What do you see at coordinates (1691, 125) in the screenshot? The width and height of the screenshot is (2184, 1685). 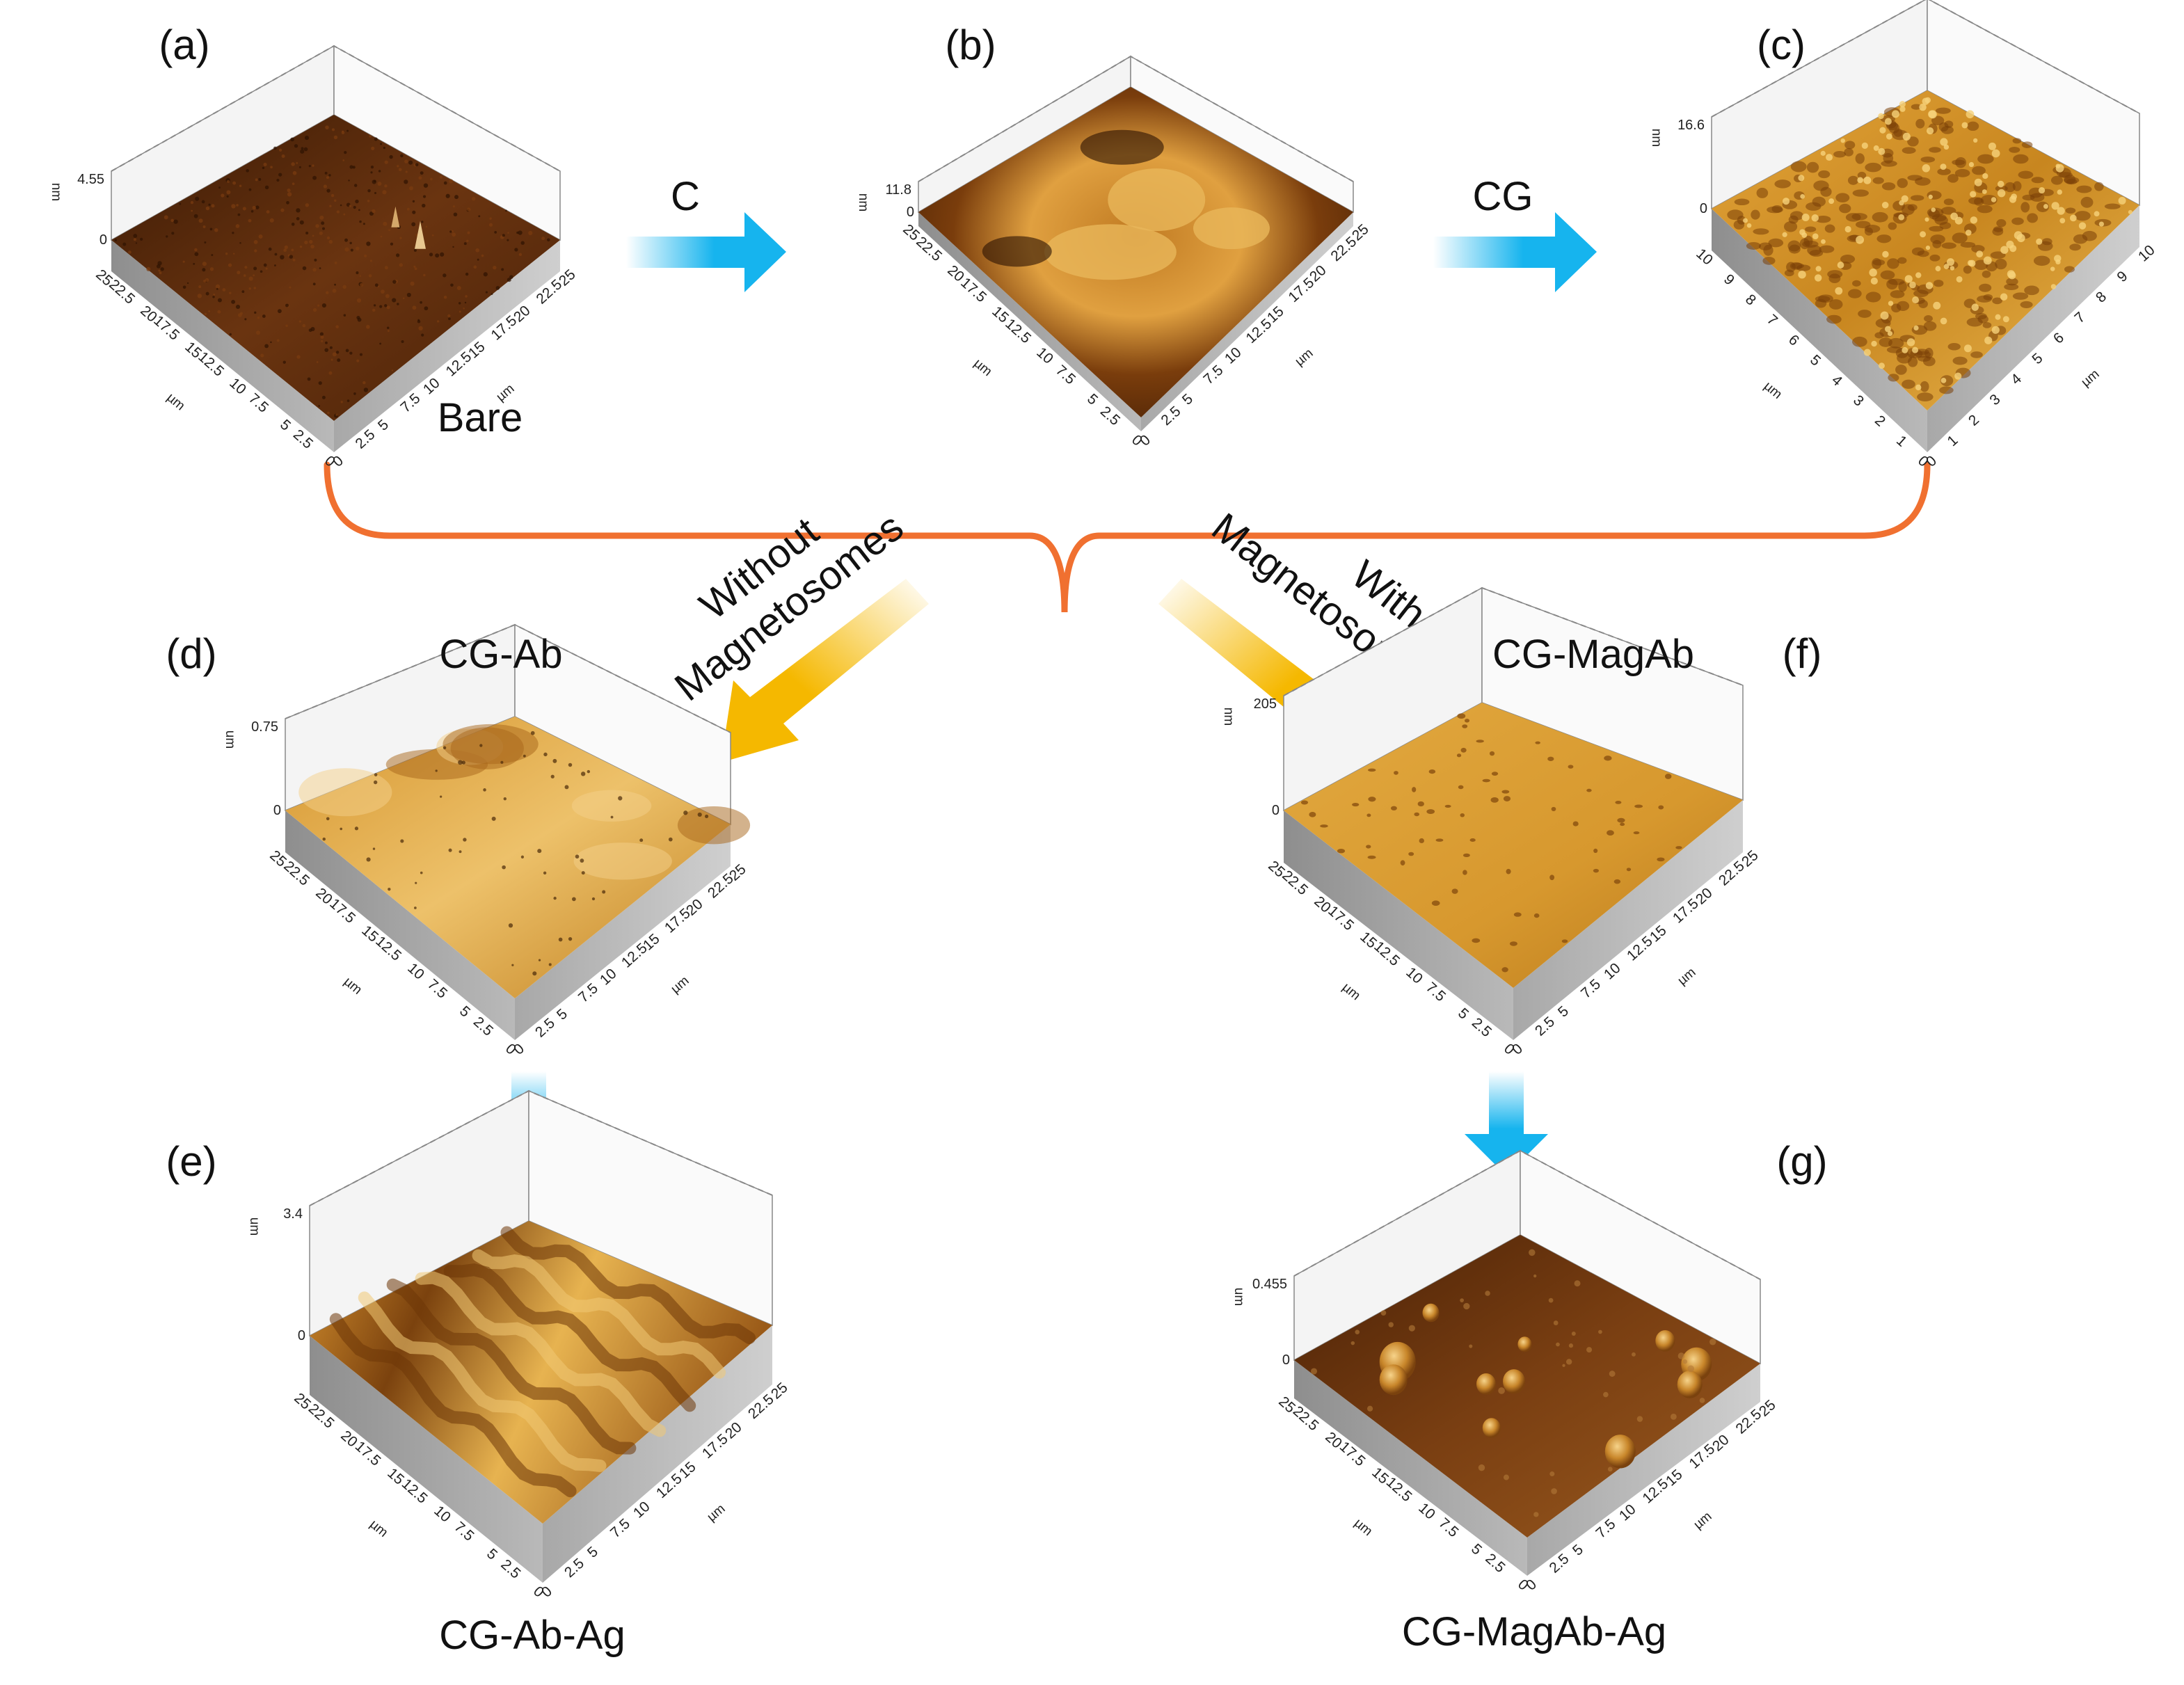 I see `panel-c-z-max: 16.6` at bounding box center [1691, 125].